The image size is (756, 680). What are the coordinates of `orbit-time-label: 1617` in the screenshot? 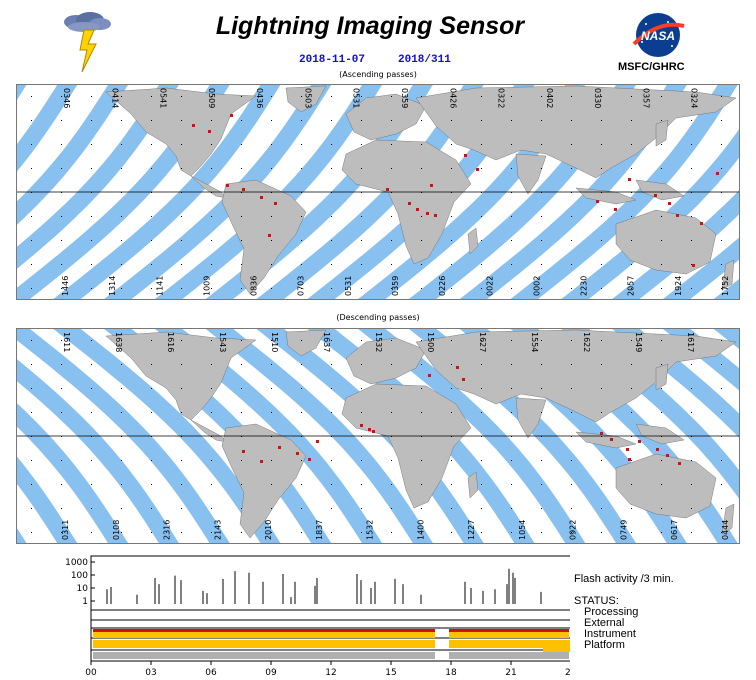 It's located at (690, 342).